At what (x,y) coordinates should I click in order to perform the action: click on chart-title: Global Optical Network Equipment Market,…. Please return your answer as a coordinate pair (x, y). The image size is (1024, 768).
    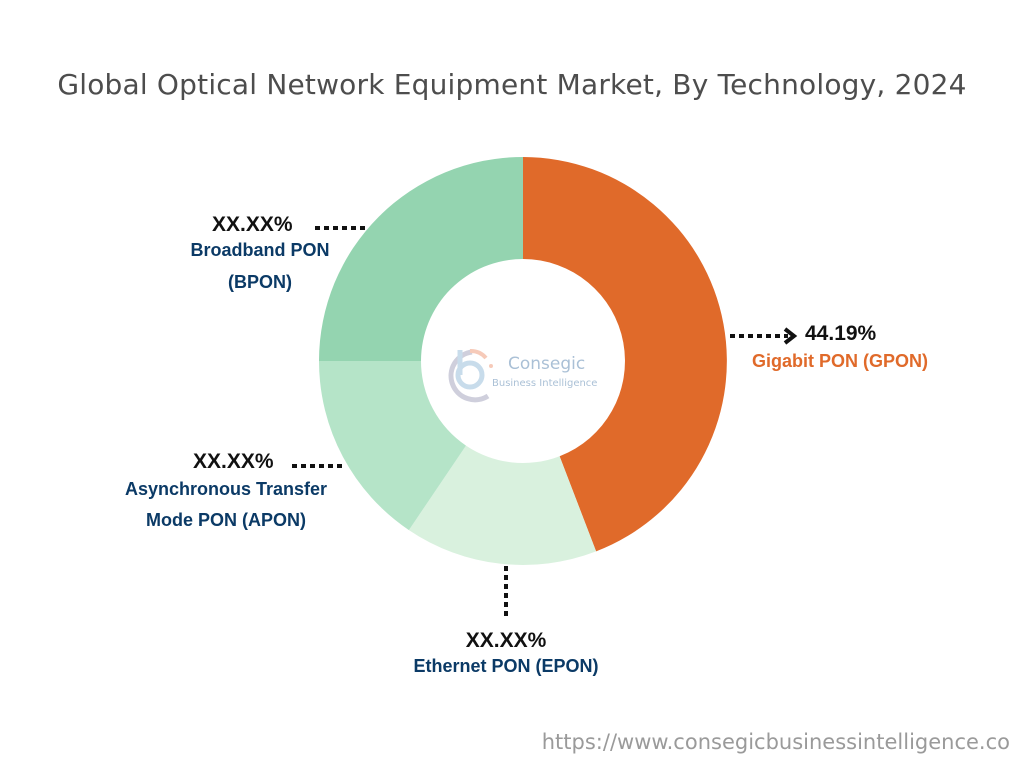
    Looking at the image, I should click on (512, 84).